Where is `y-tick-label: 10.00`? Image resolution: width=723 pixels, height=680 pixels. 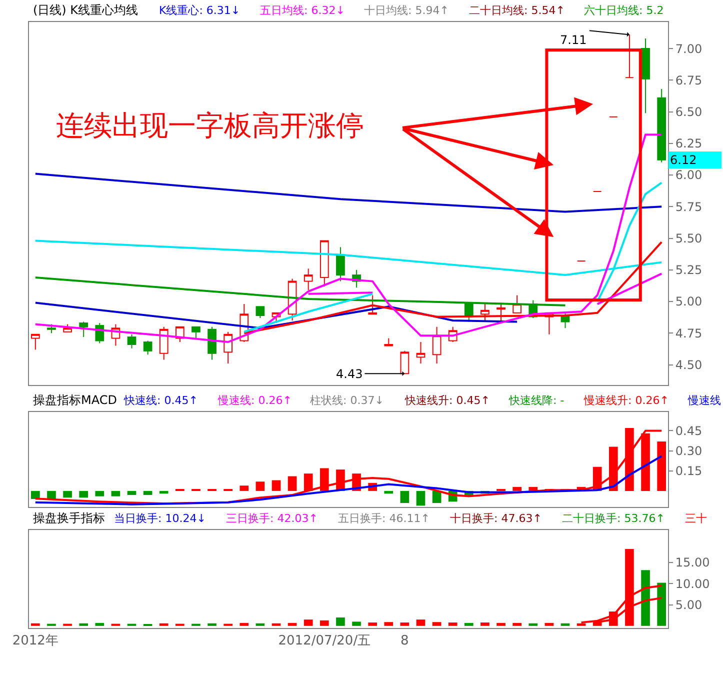
y-tick-label: 10.00 is located at coordinates (692, 583).